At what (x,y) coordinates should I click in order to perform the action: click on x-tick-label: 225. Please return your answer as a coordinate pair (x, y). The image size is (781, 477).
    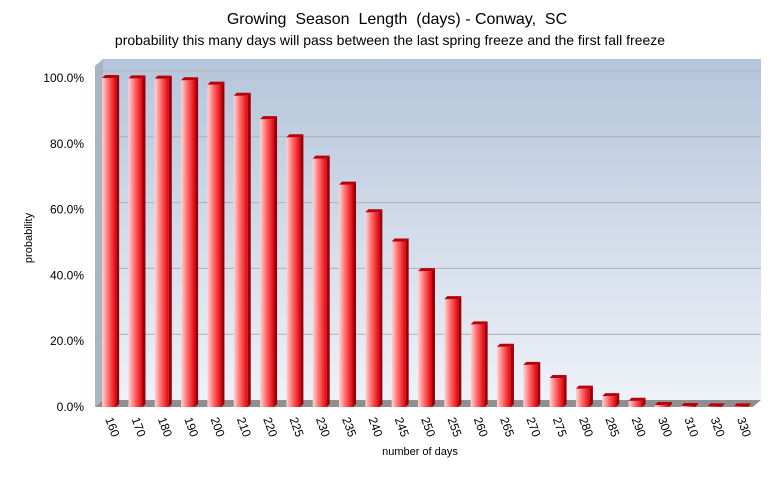
    Looking at the image, I should click on (297, 427).